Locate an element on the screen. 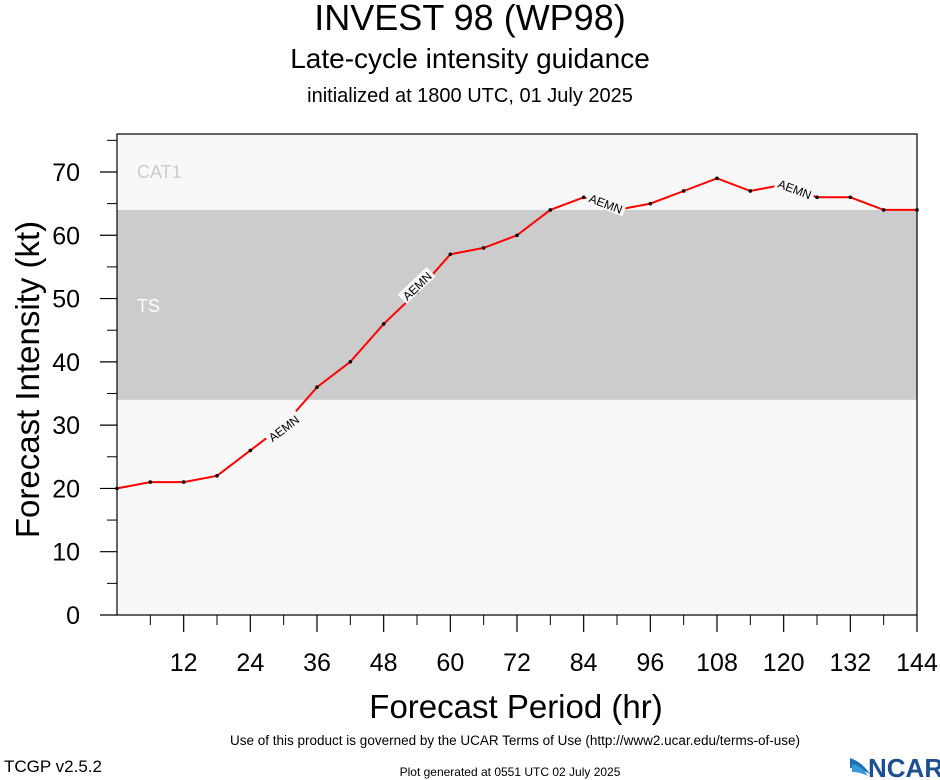 This screenshot has width=940, height=780. x-tick-label: 36 is located at coordinates (317, 663).